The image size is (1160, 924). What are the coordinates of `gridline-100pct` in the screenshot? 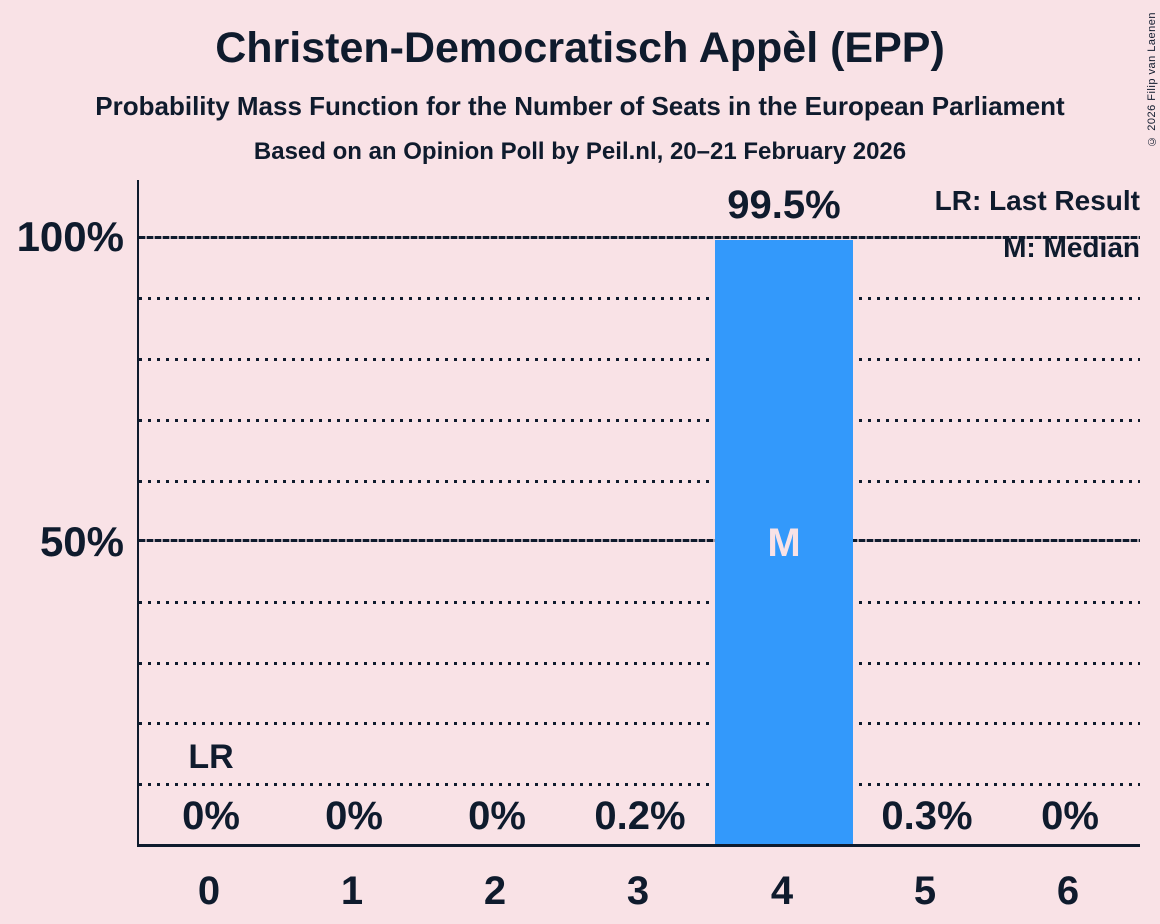 It's located at (639, 237).